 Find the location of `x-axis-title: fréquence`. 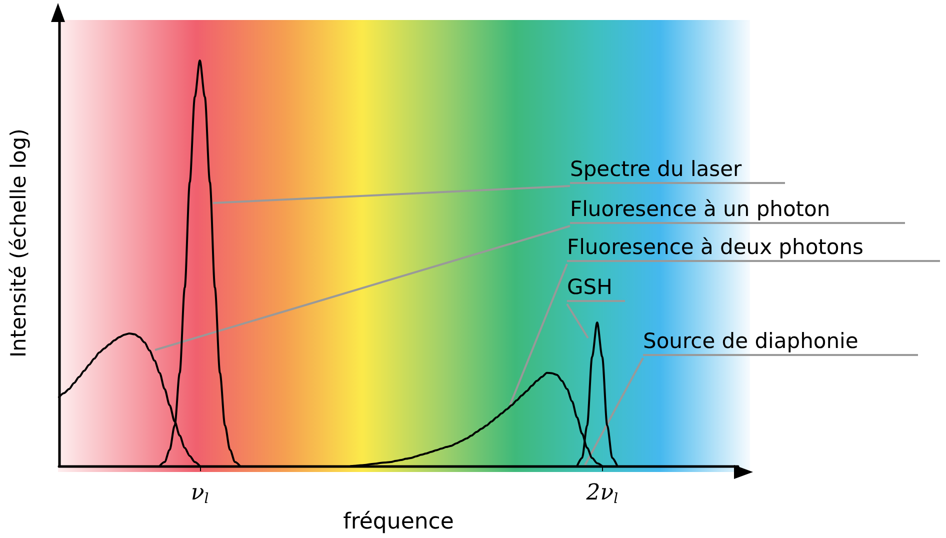

x-axis-title: fréquence is located at coordinates (398, 522).